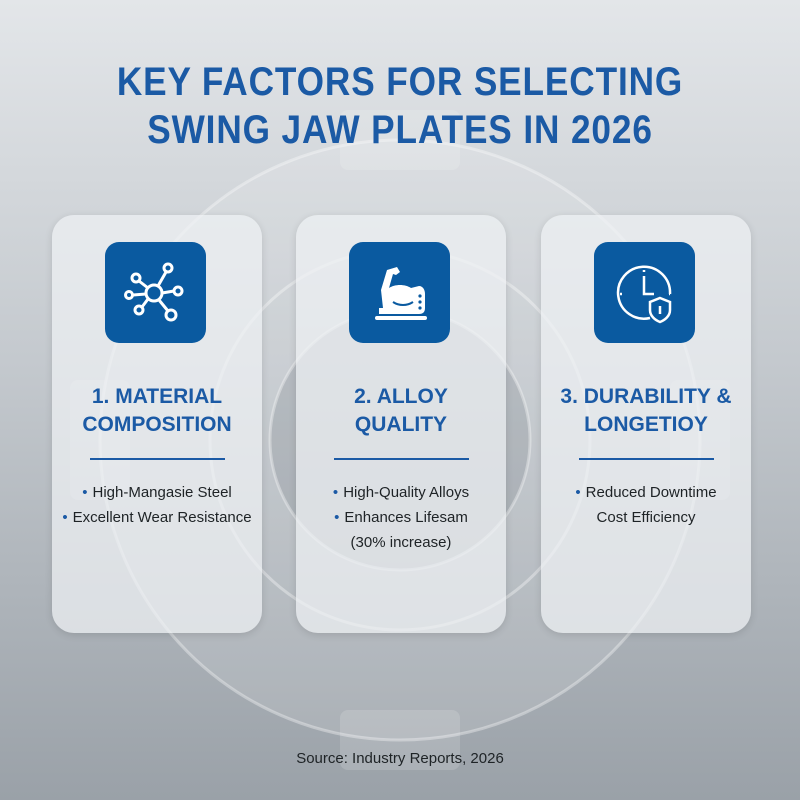 This screenshot has height=800, width=800. What do you see at coordinates (646, 492) in the screenshot?
I see `list-item: • Reduced Downtime` at bounding box center [646, 492].